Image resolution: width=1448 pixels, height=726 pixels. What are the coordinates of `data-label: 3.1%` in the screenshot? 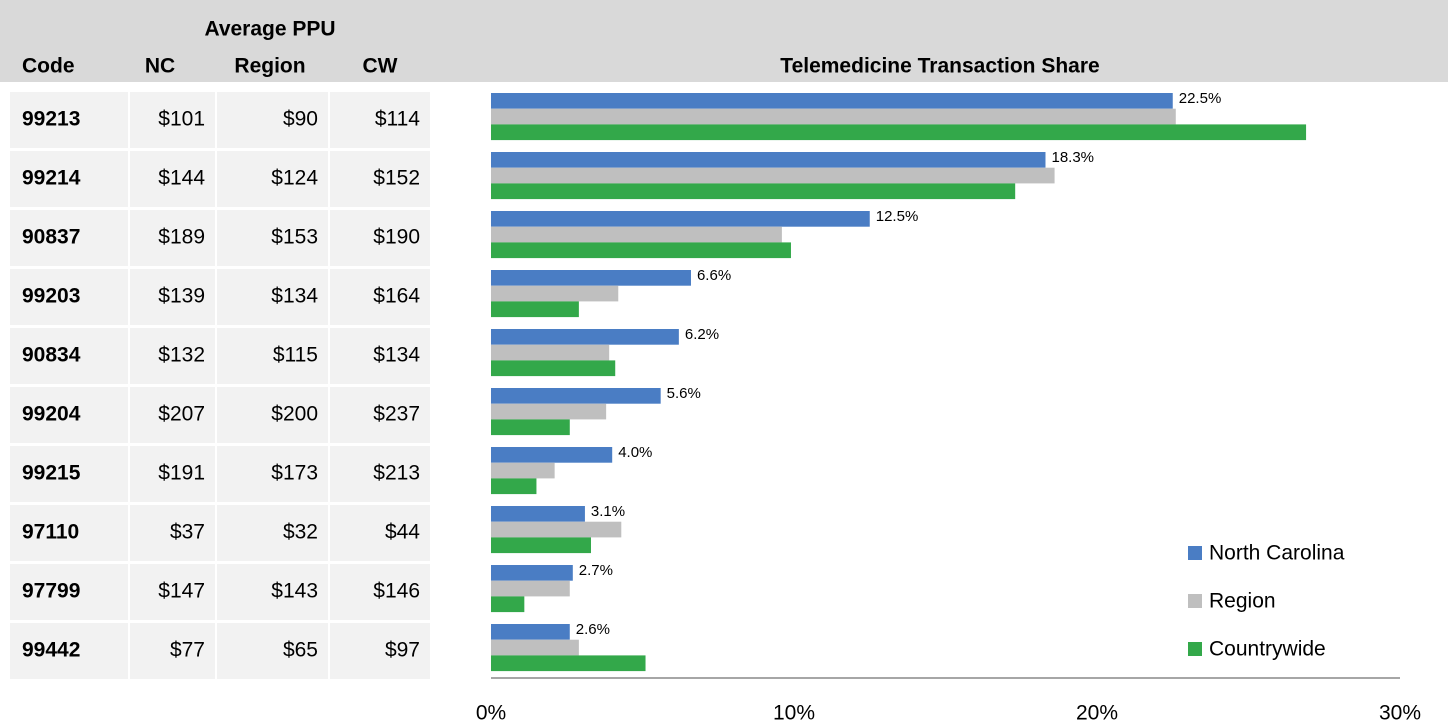 It's located at (608, 511).